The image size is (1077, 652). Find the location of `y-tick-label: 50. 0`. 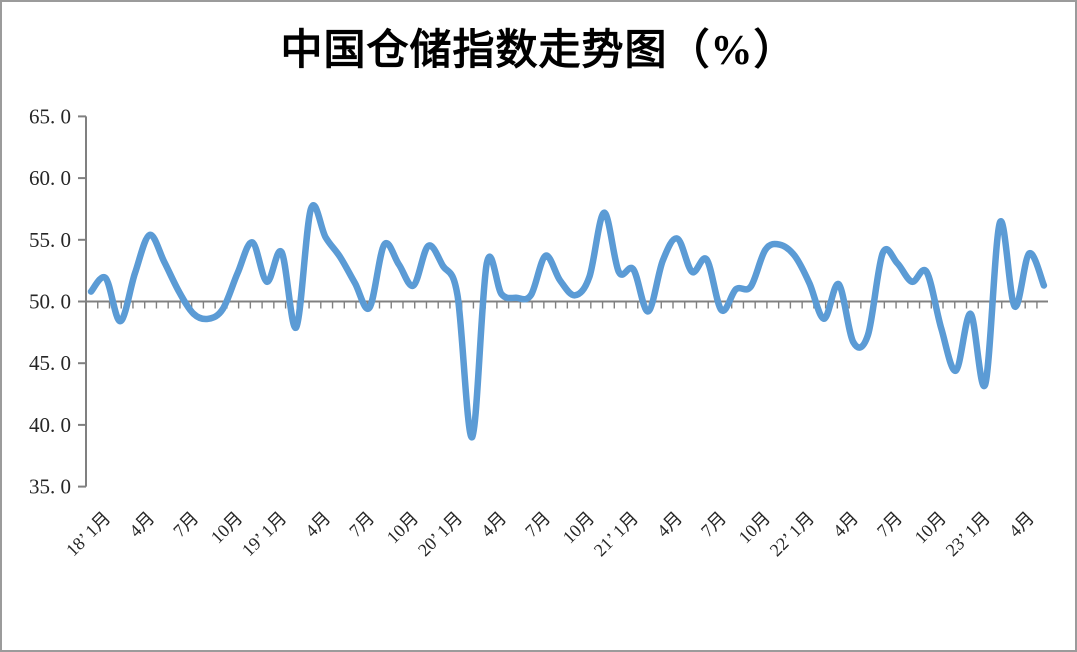

y-tick-label: 50. 0 is located at coordinates (50, 302).